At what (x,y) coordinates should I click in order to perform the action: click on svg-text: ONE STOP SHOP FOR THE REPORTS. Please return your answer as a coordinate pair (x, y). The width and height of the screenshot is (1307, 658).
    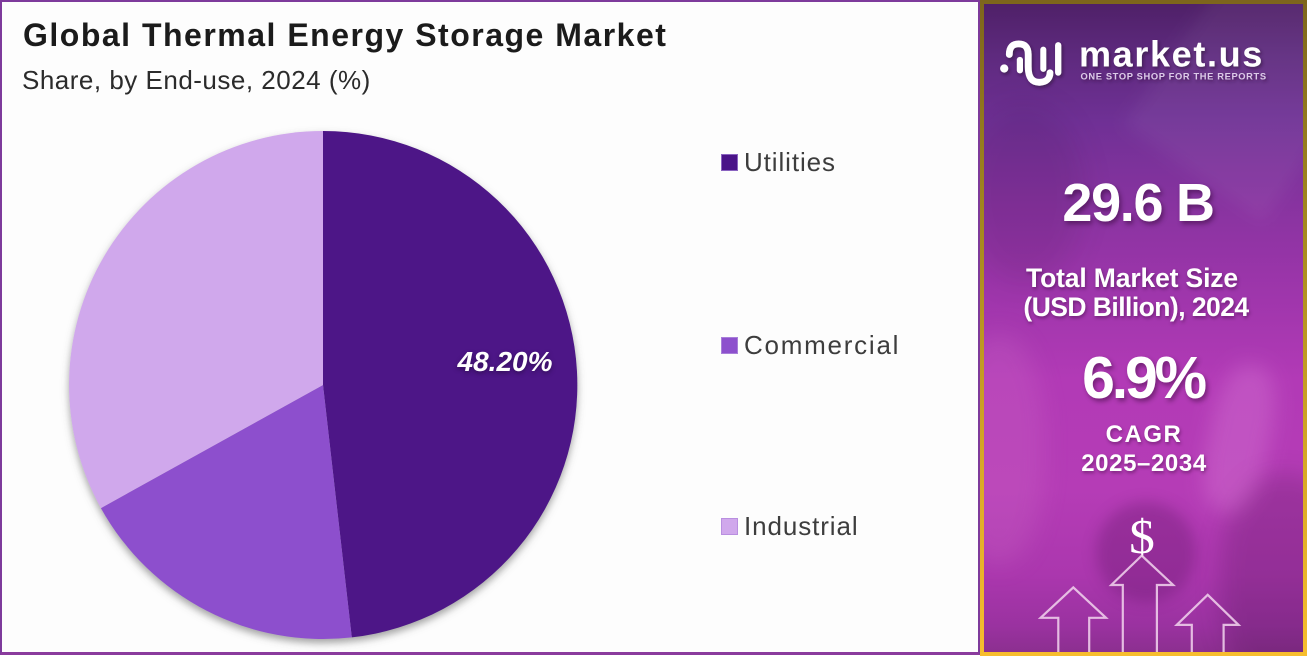
    Looking at the image, I should click on (1174, 77).